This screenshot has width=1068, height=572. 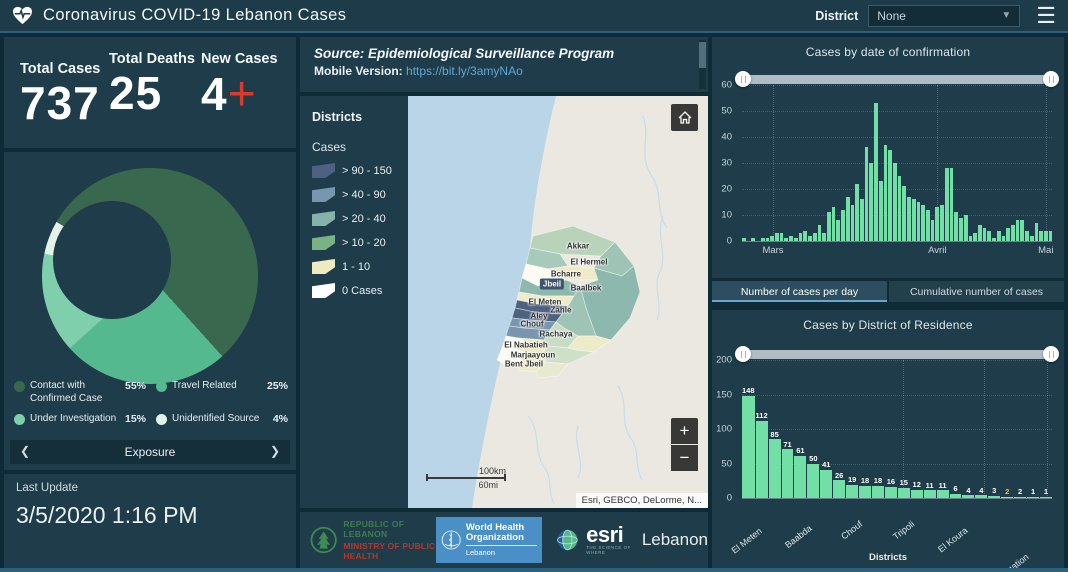 I want to click on home-button, so click(x=684, y=117).